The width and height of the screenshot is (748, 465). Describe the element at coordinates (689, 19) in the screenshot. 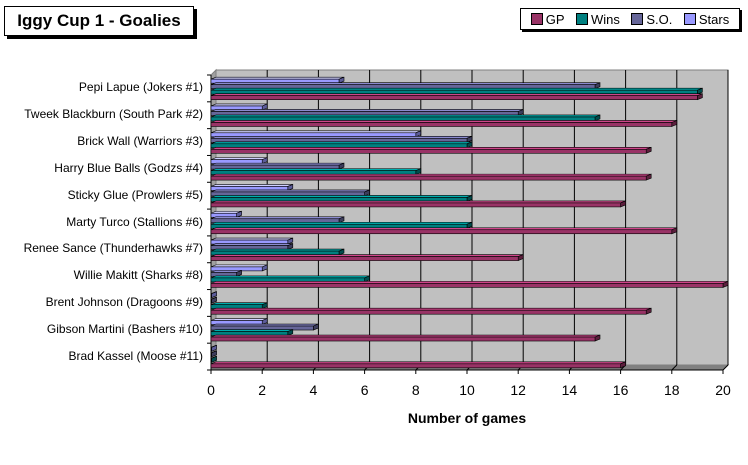

I see `legend-swatch-stars` at that location.